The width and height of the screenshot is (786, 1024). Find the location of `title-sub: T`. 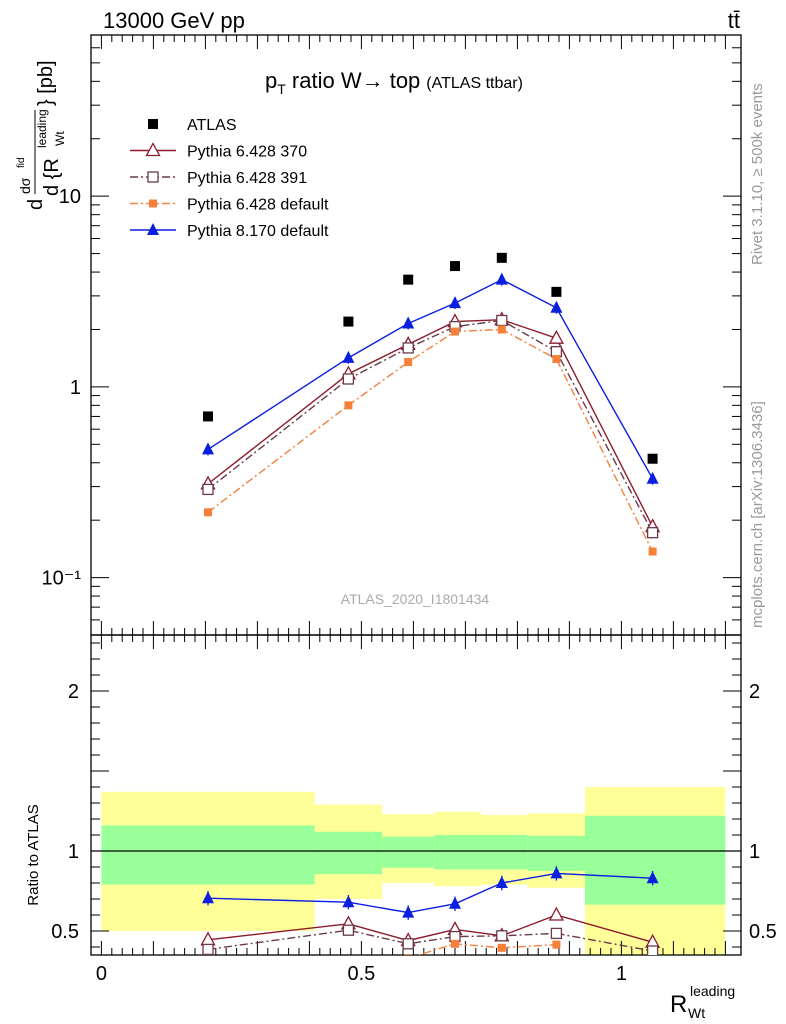

title-sub: T is located at coordinates (281, 89).